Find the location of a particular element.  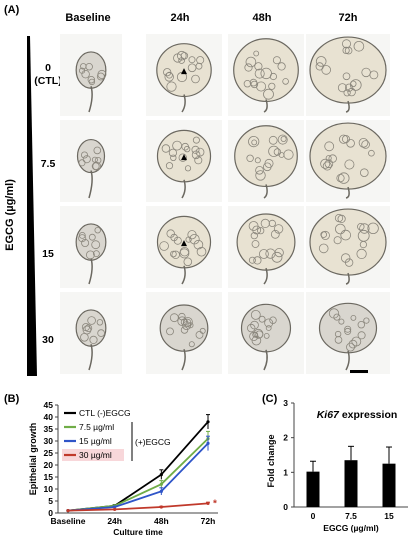

y-axis-label: Fold change is located at coordinates (271, 460).